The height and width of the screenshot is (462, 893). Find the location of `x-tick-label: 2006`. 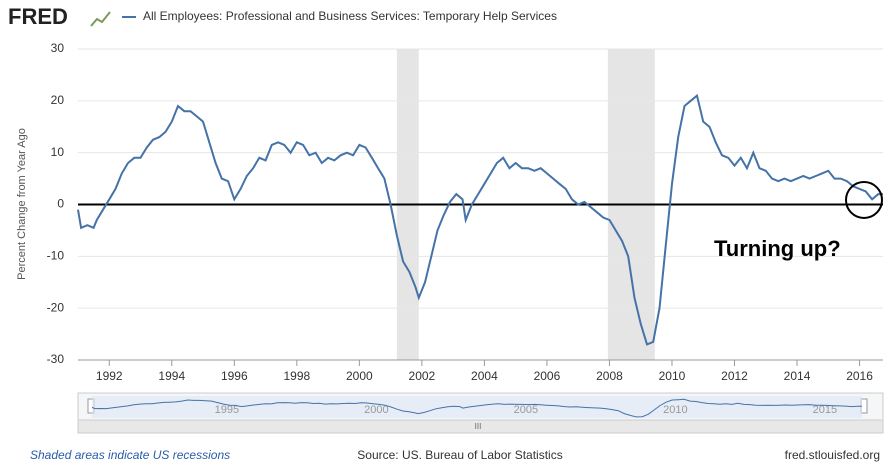

x-tick-label: 2006 is located at coordinates (547, 376).